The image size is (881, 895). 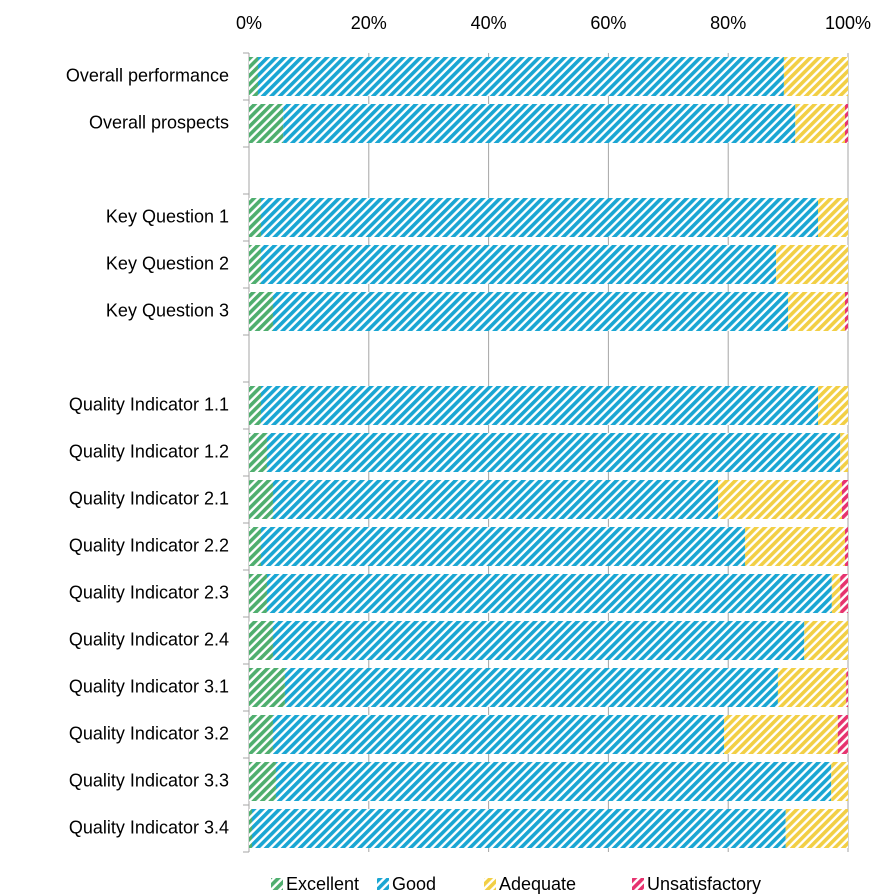 What do you see at coordinates (608, 23) in the screenshot?
I see `x-tick-label: 60%` at bounding box center [608, 23].